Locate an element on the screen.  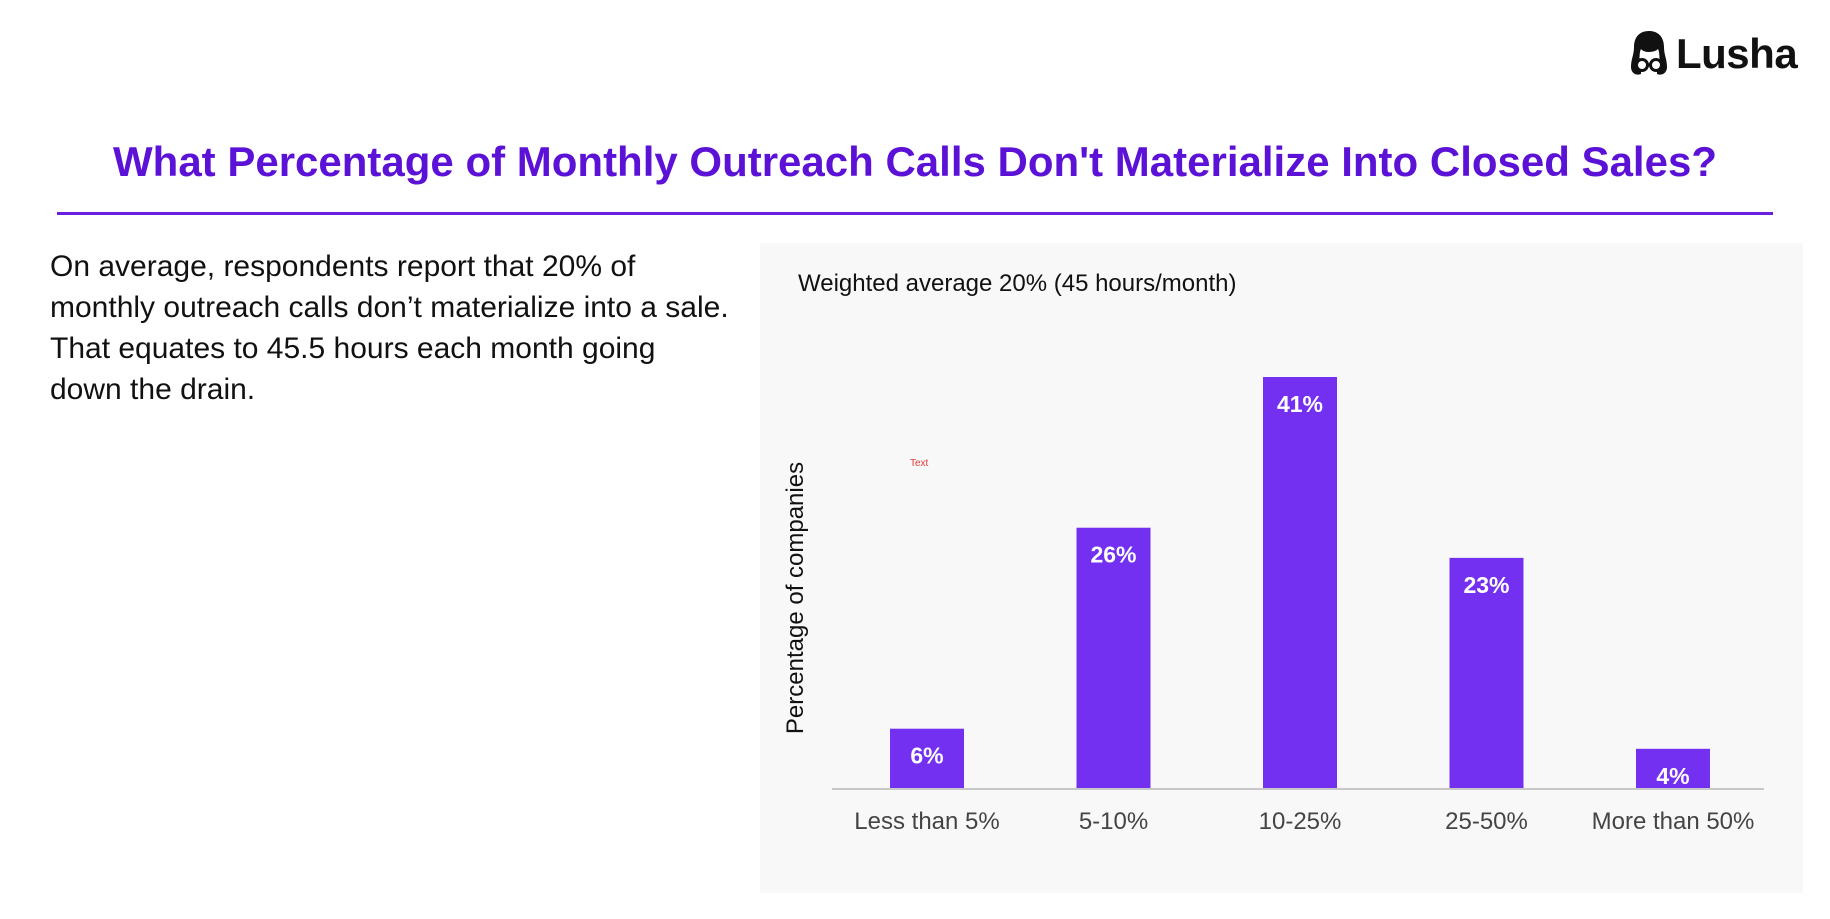
bar-value-label: 41% is located at coordinates (1300, 404).